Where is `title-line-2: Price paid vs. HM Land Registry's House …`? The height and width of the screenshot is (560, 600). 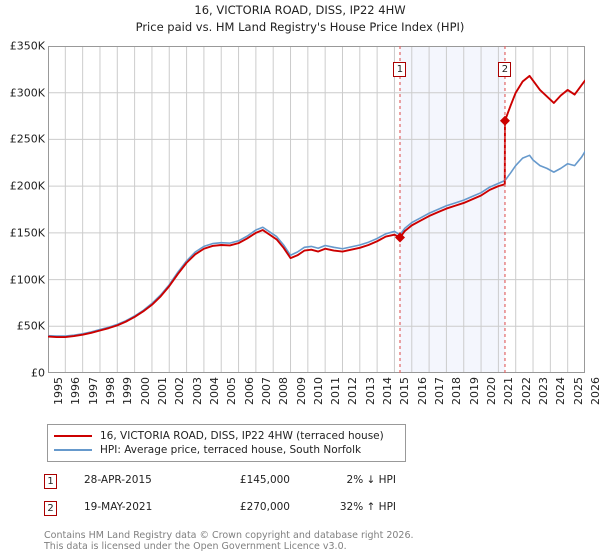
title-line-2: Price paid vs. HM Land Registry's House … is located at coordinates (300, 27).